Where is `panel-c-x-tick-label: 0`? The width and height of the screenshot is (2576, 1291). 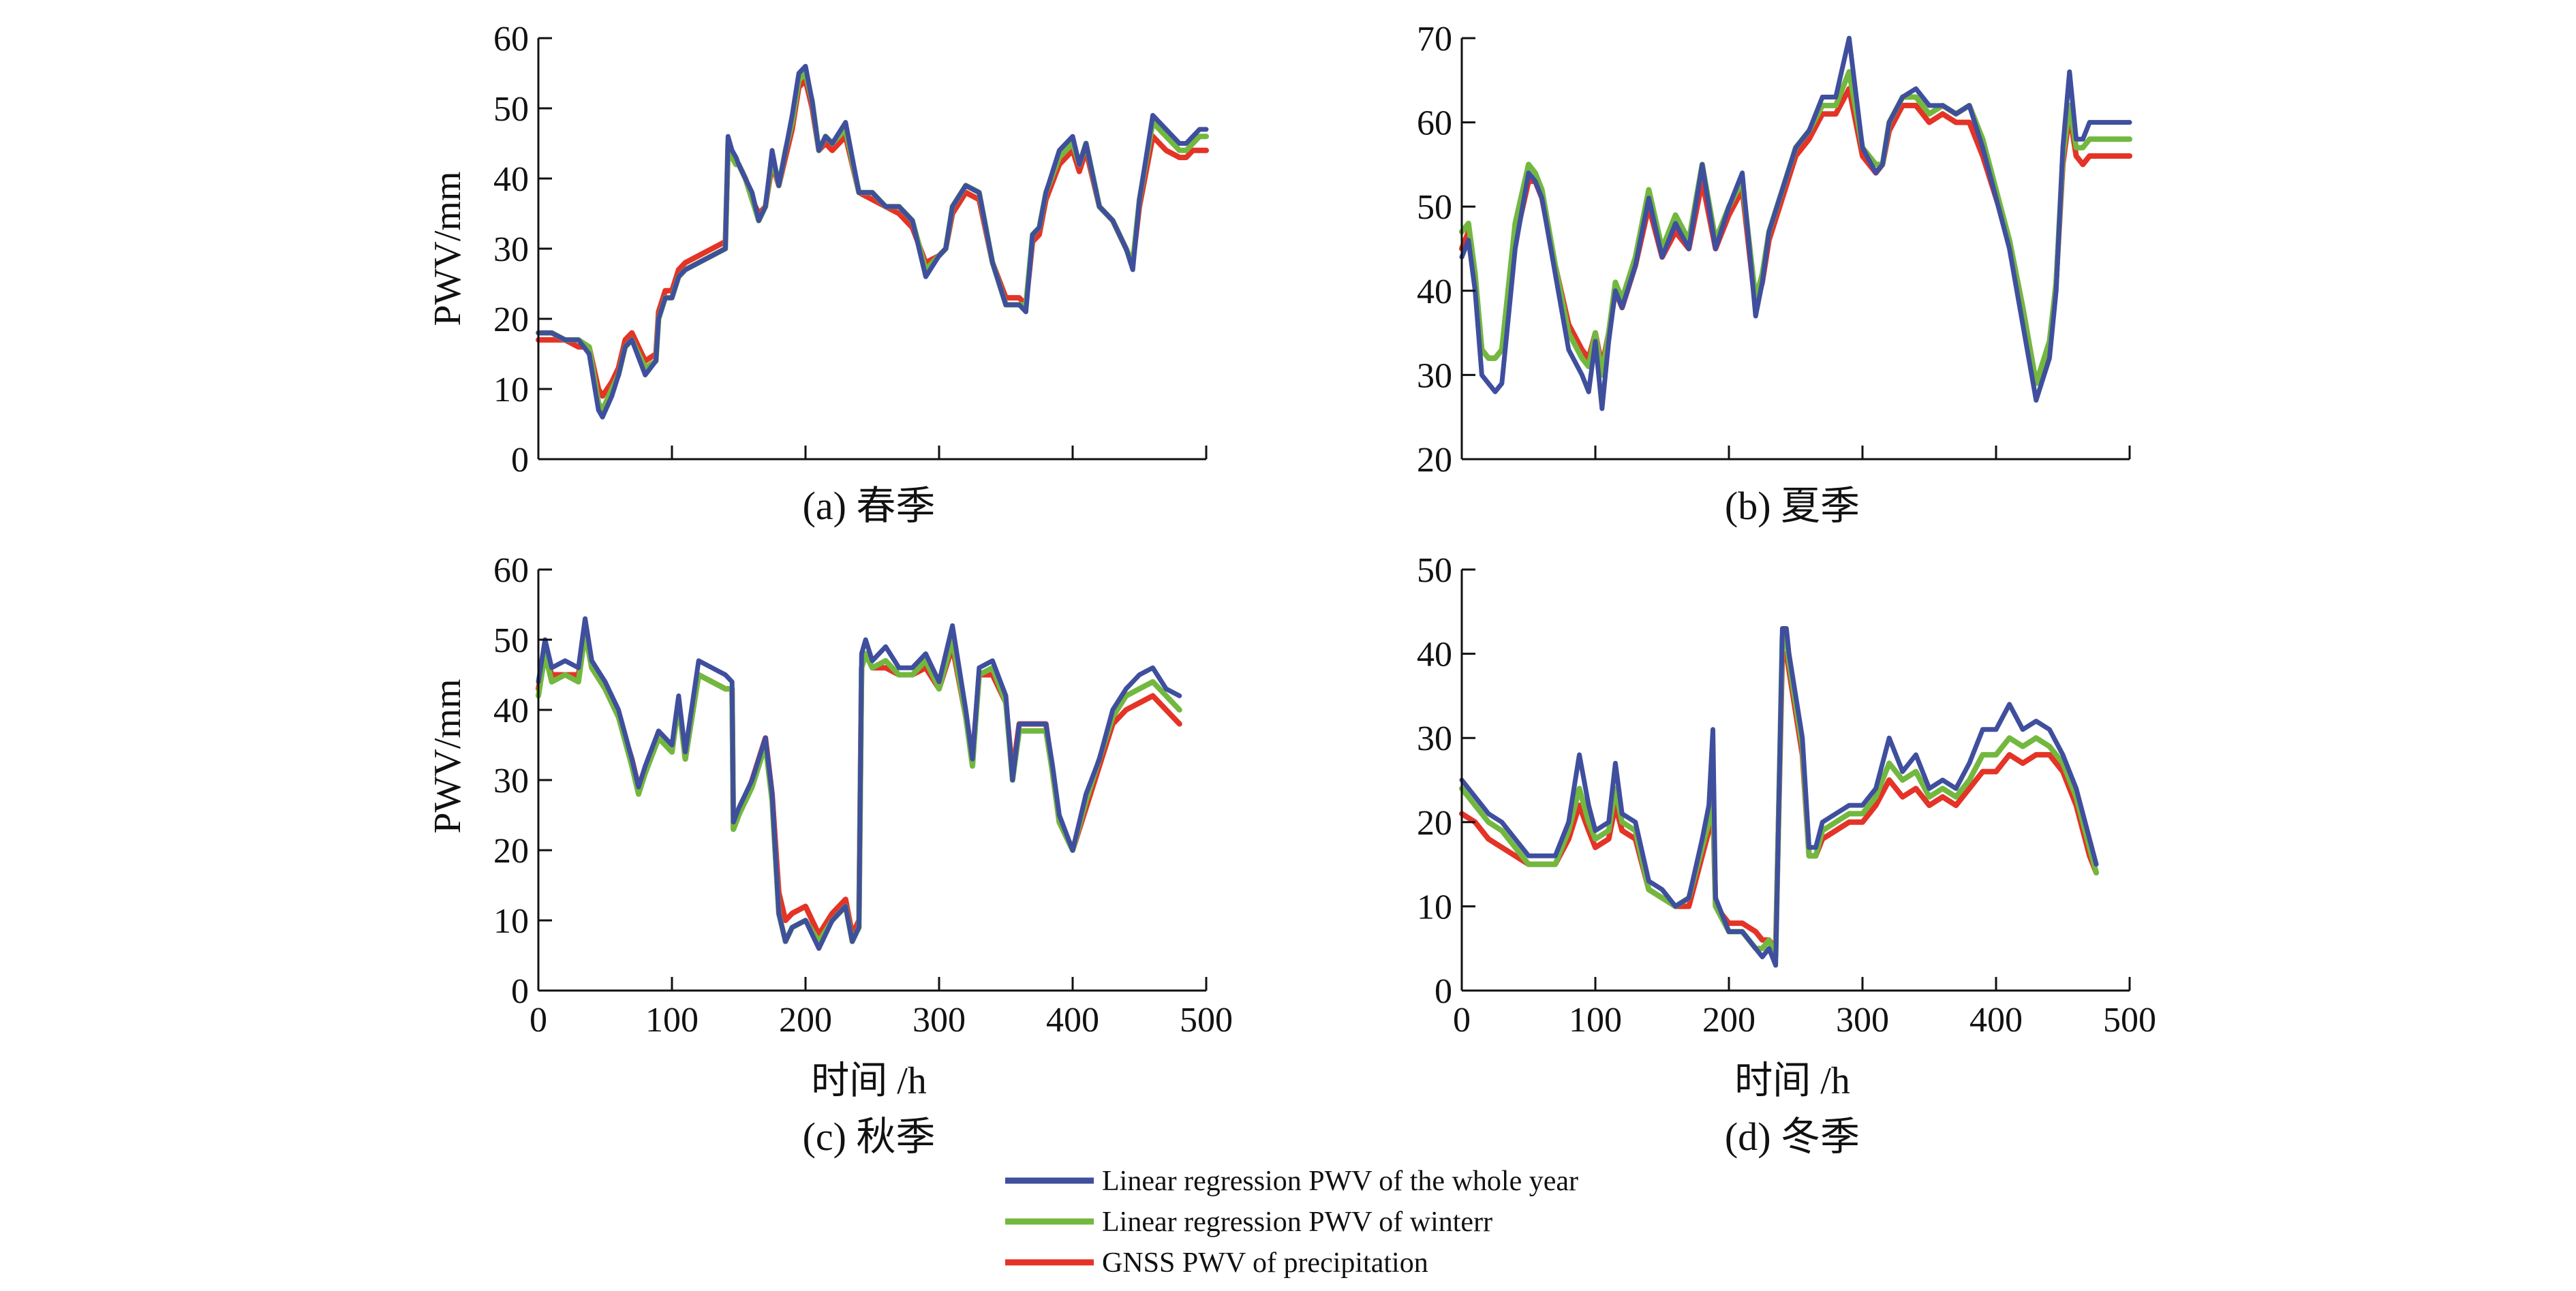 panel-c-x-tick-label: 0 is located at coordinates (538, 1021).